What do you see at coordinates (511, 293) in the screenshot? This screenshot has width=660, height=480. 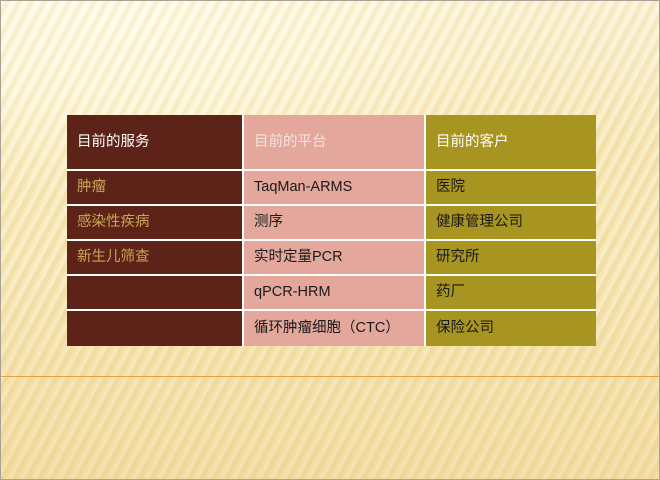 I see `cell-customer-4: 药厂` at bounding box center [511, 293].